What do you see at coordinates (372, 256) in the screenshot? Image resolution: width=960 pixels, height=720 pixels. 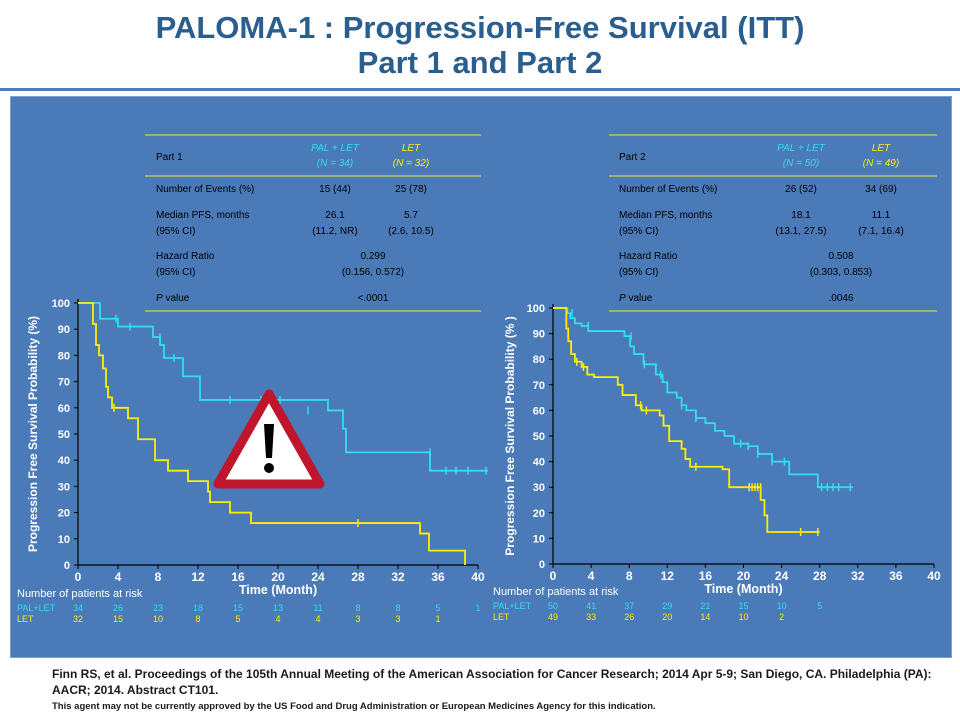 I see `table-cell-merged: 0.299` at bounding box center [372, 256].